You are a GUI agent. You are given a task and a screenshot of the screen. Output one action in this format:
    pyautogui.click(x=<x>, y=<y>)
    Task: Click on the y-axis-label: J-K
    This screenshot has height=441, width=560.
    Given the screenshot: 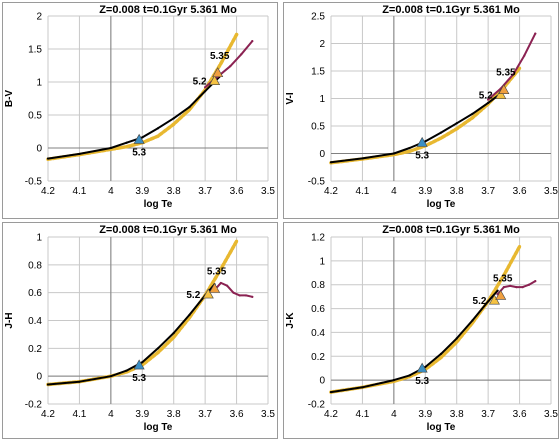 What is the action you would take?
    pyautogui.click(x=290, y=320)
    